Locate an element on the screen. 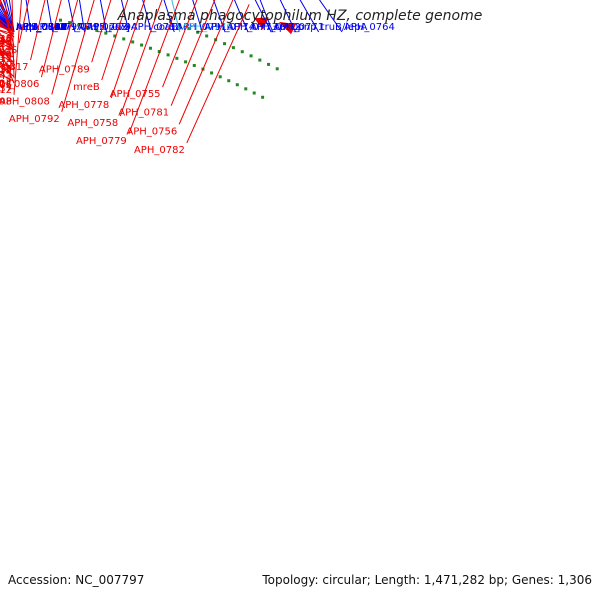 The image size is (600, 605). gene-label: APH_0831 is located at coordinates (41, 27).